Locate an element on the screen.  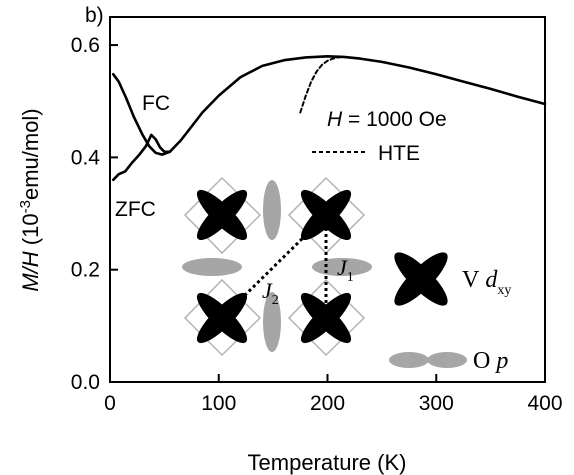
legend-field-label: H = 1000 Oe is located at coordinates (387, 119).